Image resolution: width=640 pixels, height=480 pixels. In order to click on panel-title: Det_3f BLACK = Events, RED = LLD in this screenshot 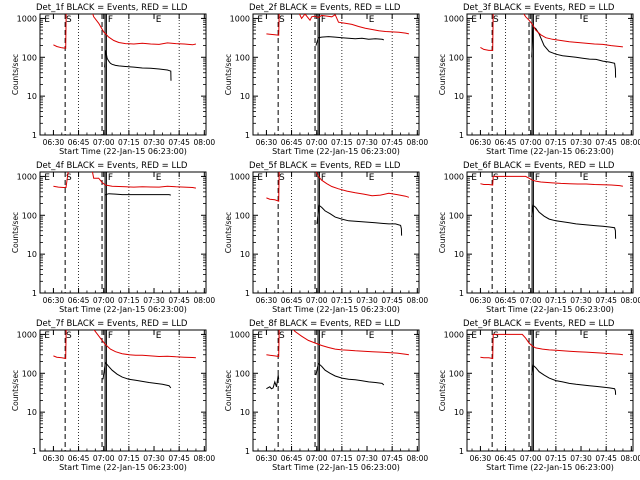, I will do `click(539, 8)`.